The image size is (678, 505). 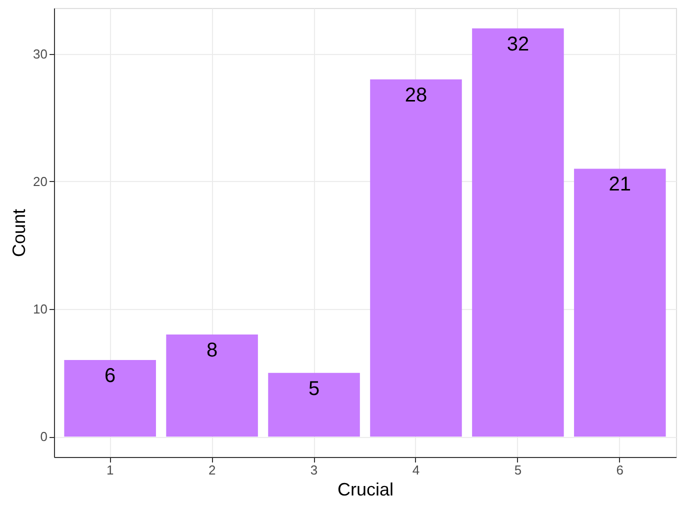 What do you see at coordinates (212, 351) in the screenshot?
I see `data-label: 8` at bounding box center [212, 351].